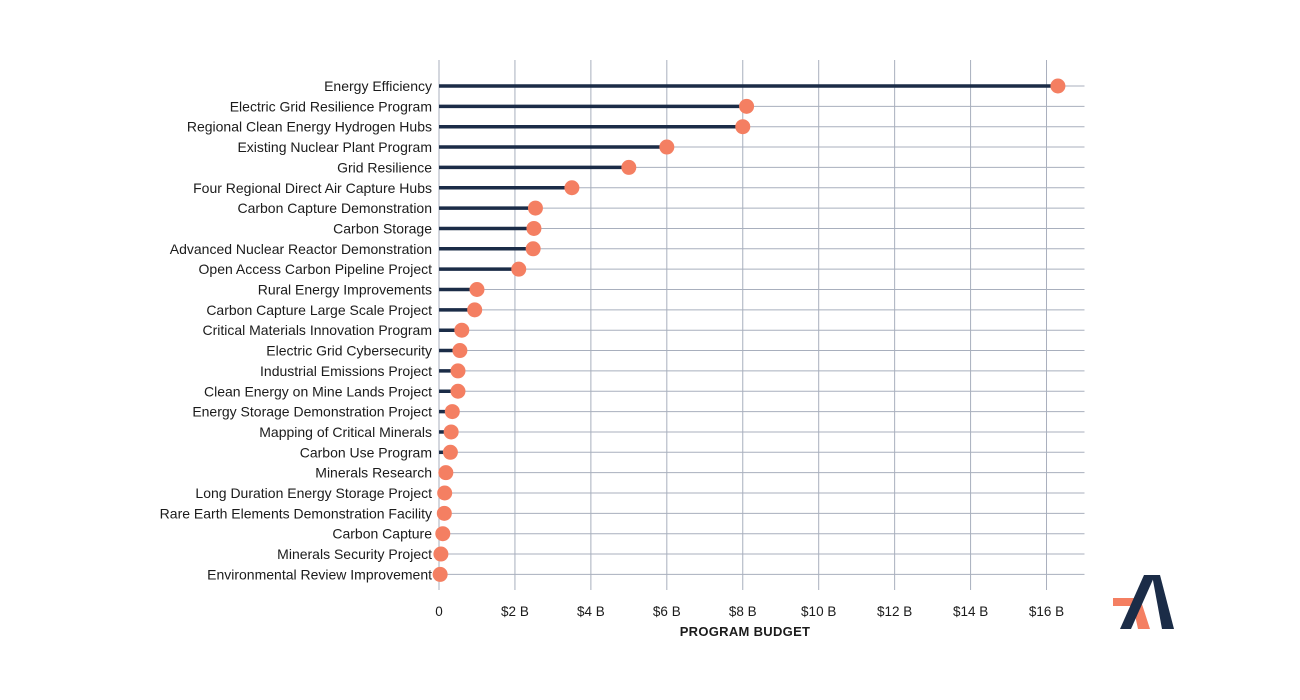 The image size is (1300, 700). What do you see at coordinates (317, 330) in the screenshot?
I see `category-label: Critical Materials Innovation Program` at bounding box center [317, 330].